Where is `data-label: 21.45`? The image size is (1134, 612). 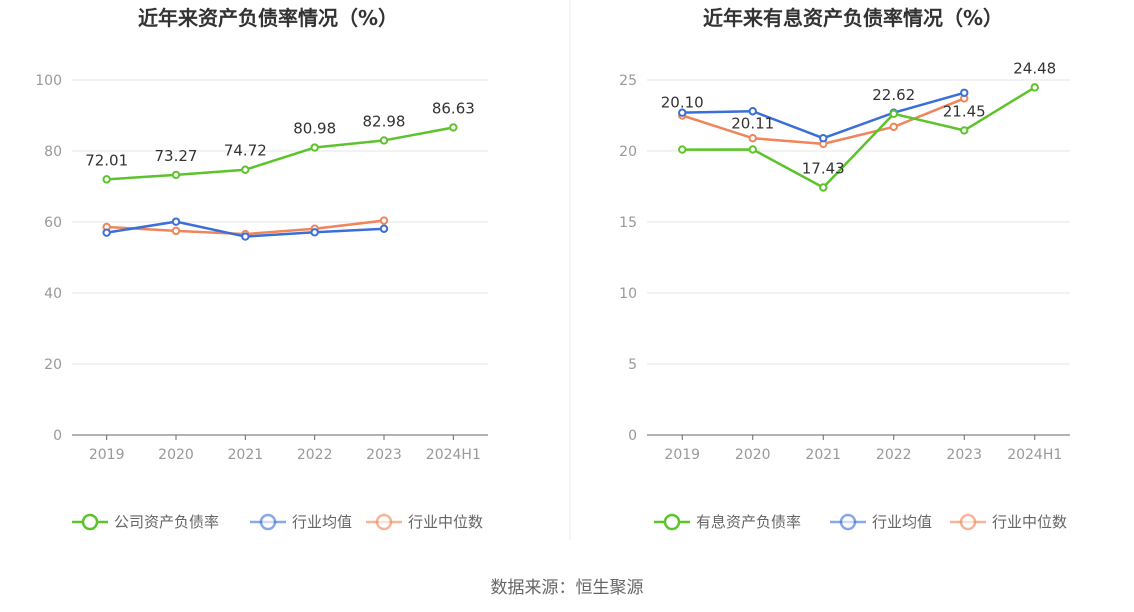
data-label: 21.45 is located at coordinates (964, 111).